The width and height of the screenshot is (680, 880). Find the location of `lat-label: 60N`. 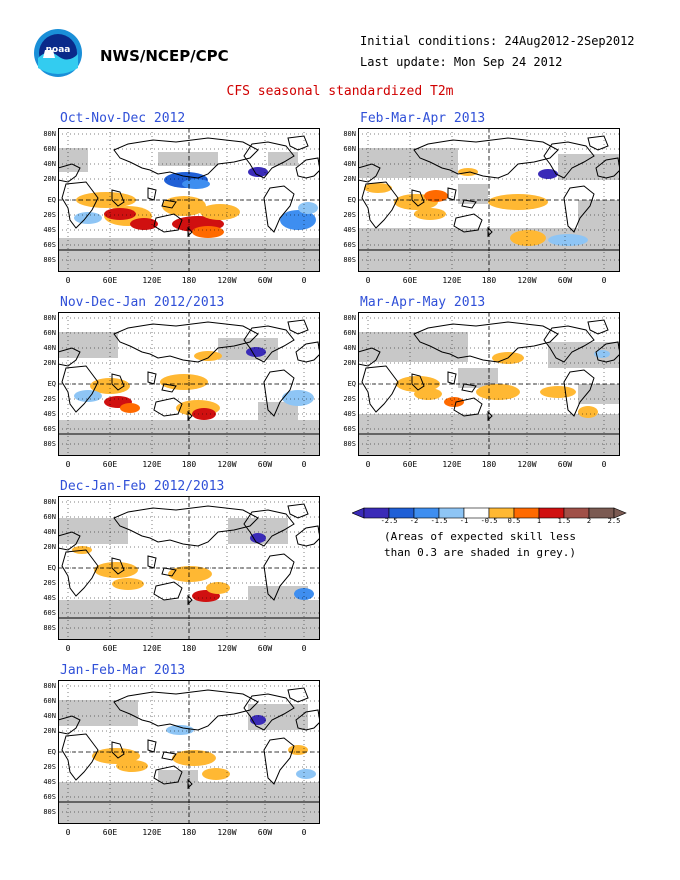

lat-label: 60N is located at coordinates (349, 333).